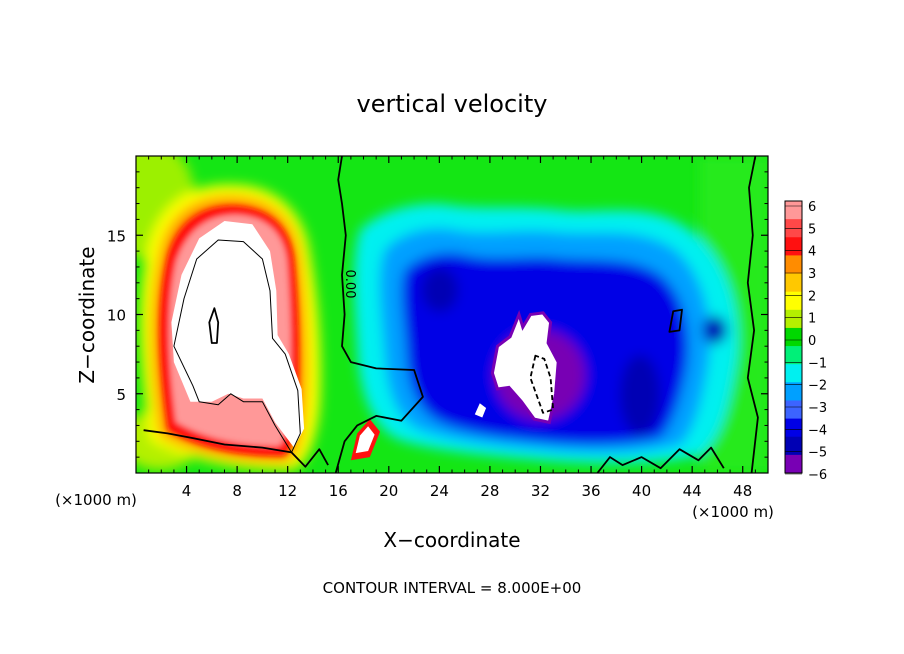 Image resolution: width=904 pixels, height=654 pixels. What do you see at coordinates (349, 284) in the screenshot?
I see `contour-label: 0.00` at bounding box center [349, 284].